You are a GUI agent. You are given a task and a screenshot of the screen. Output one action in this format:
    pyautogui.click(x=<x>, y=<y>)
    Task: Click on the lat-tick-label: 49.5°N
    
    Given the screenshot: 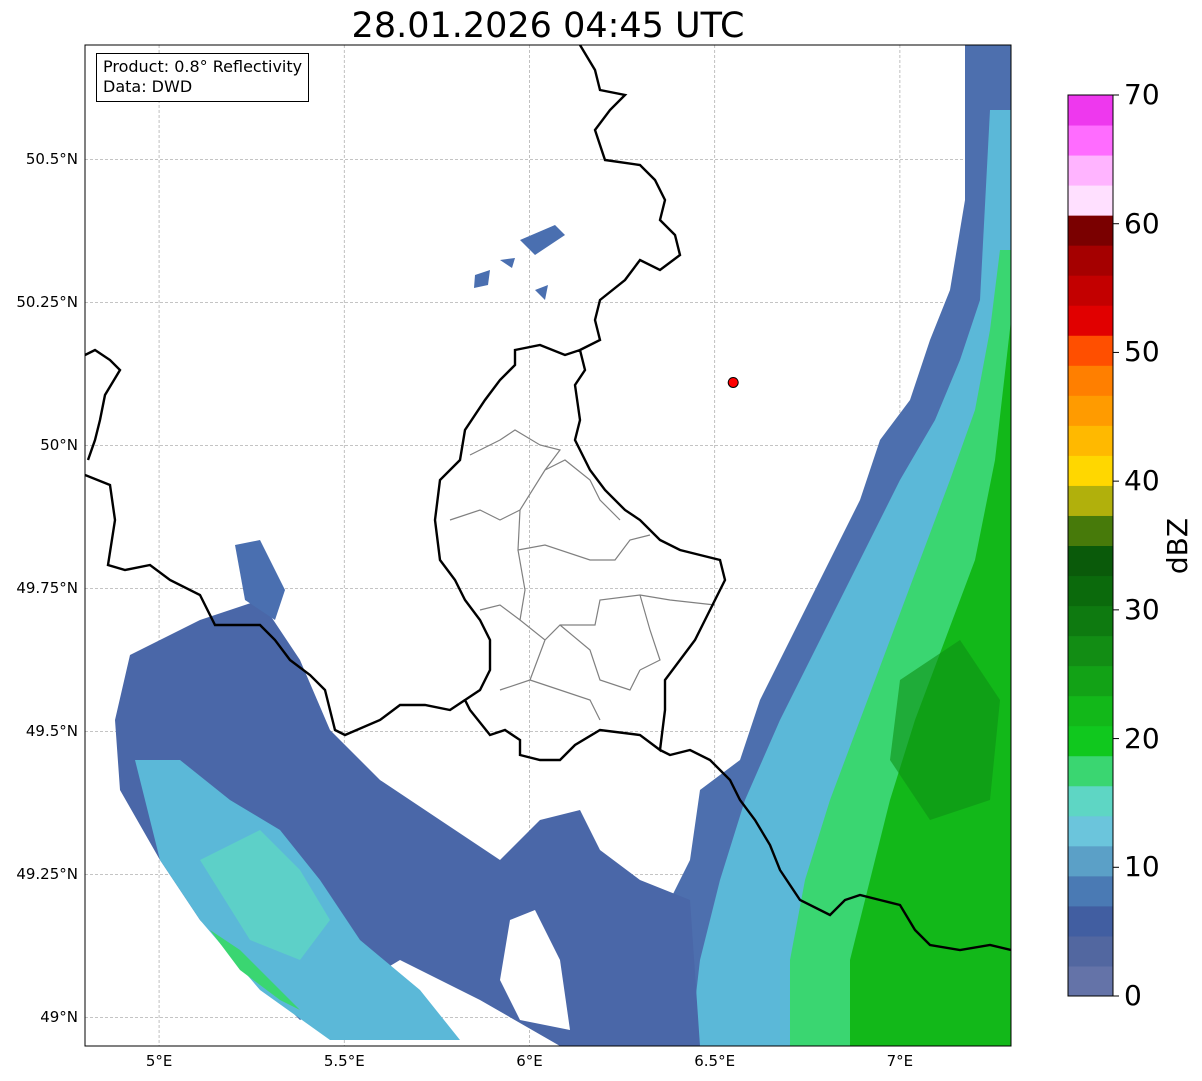 What is the action you would take?
    pyautogui.click(x=51, y=731)
    